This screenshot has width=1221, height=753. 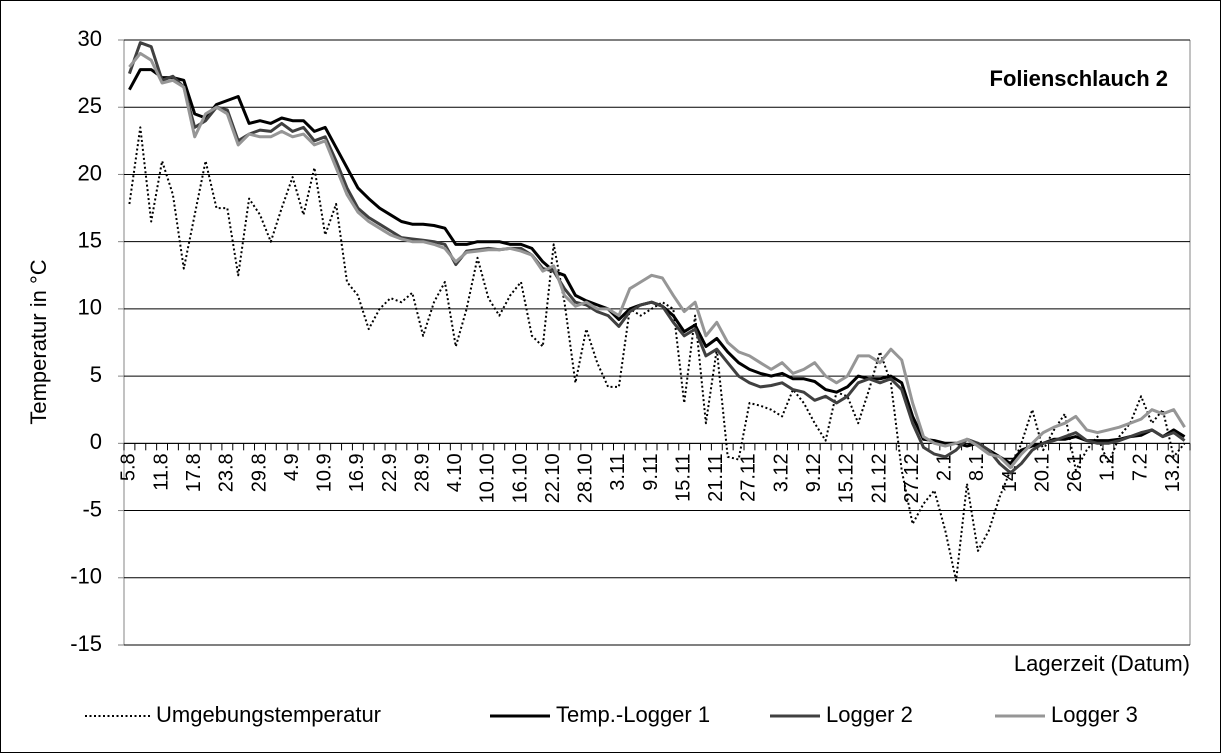 What do you see at coordinates (1042, 472) in the screenshot?
I see `x-tick-label: 20.1` at bounding box center [1042, 472].